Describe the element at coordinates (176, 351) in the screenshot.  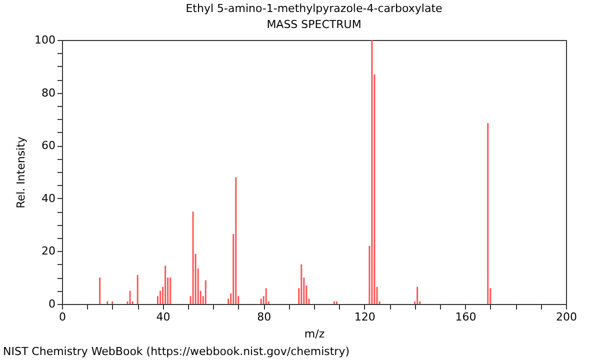
I see `text: NIST Chemistry WebBook (https://webbook.nist.gov/chemistry)` at that location.